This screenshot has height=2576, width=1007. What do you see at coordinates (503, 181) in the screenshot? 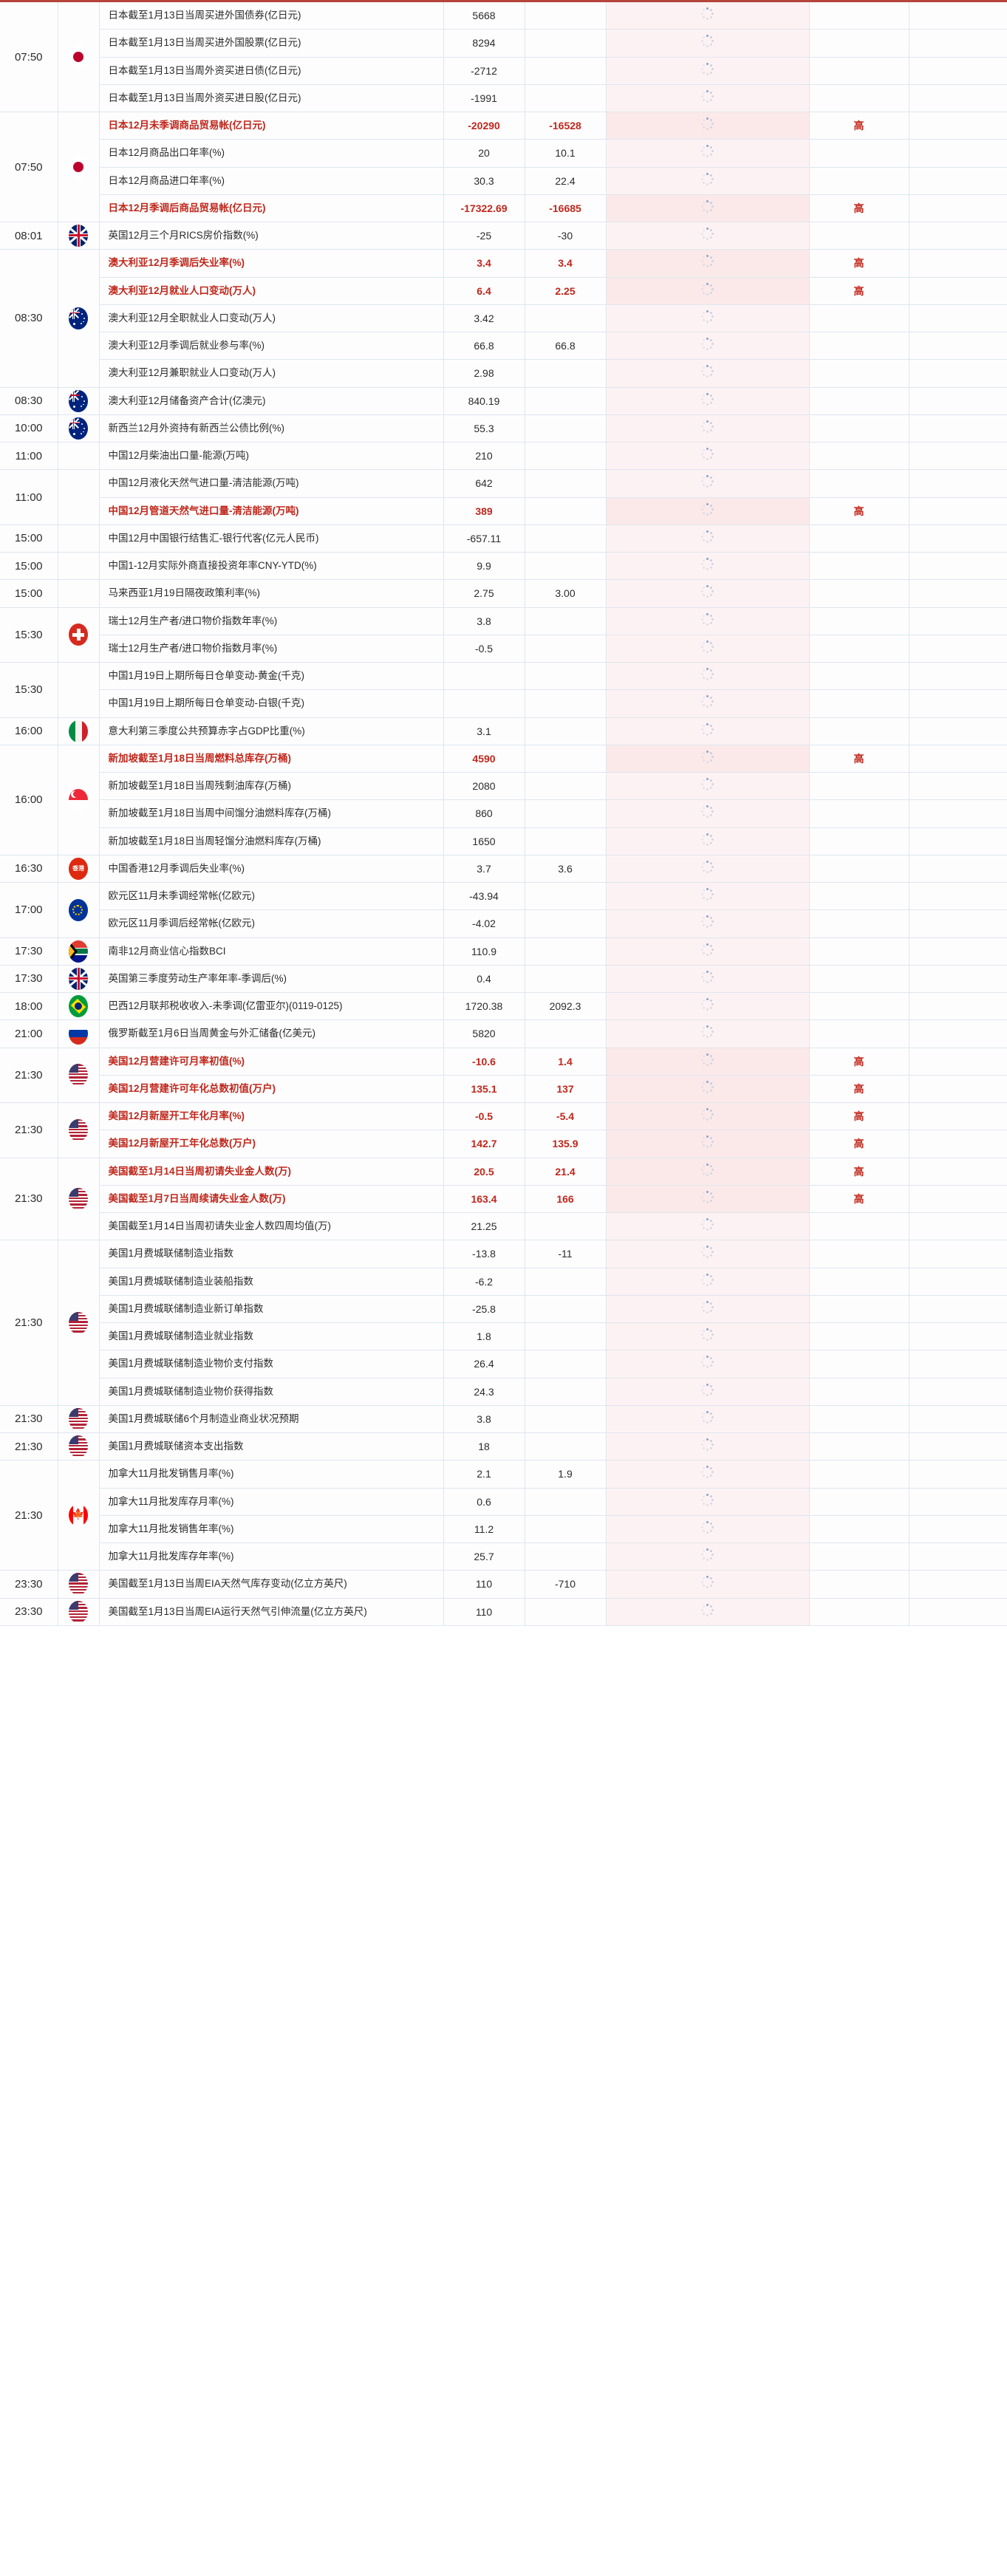
I see `table-row: 日本12月商品进口年率(%) 30.3 22.4` at bounding box center [503, 181].